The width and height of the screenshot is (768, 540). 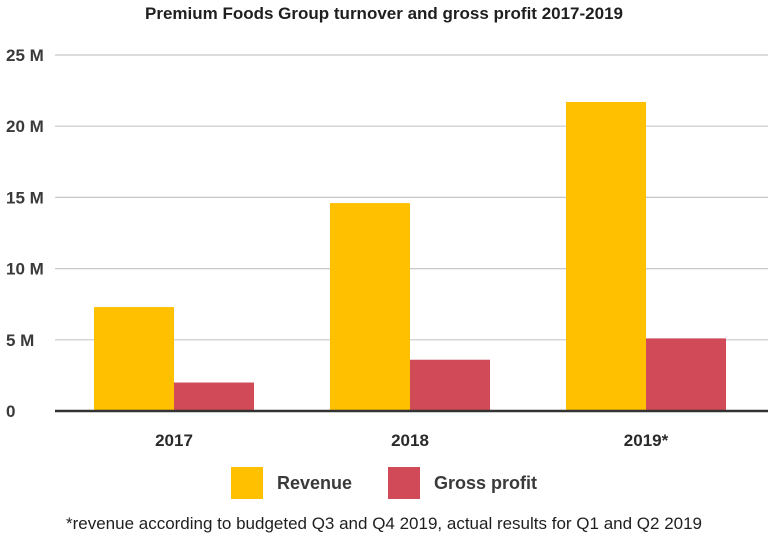 What do you see at coordinates (214, 396) in the screenshot?
I see `bar-gross-profit-2017` at bounding box center [214, 396].